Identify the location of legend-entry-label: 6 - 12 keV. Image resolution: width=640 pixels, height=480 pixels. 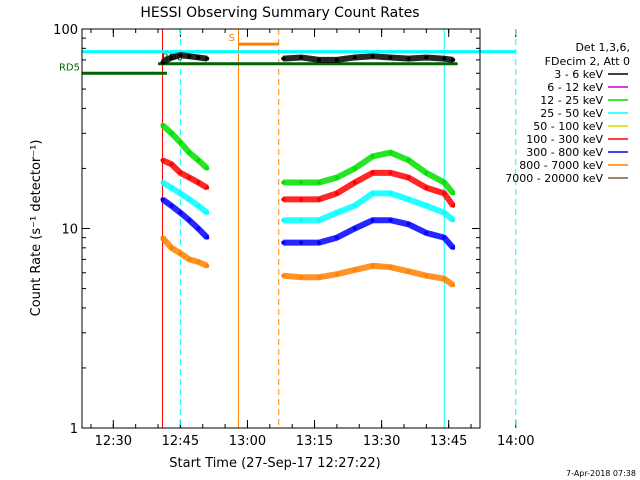
(575, 87).